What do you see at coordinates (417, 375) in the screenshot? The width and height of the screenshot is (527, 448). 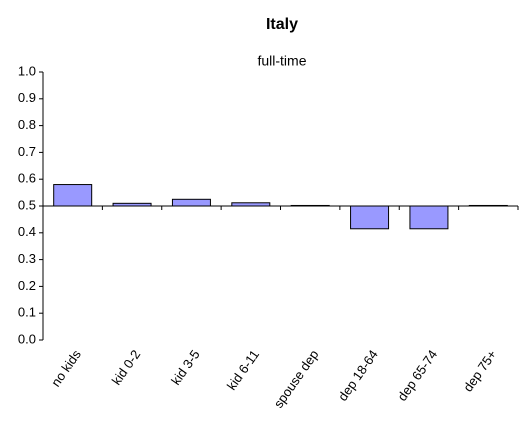 I see `x-tick-label: dep 65-74` at bounding box center [417, 375].